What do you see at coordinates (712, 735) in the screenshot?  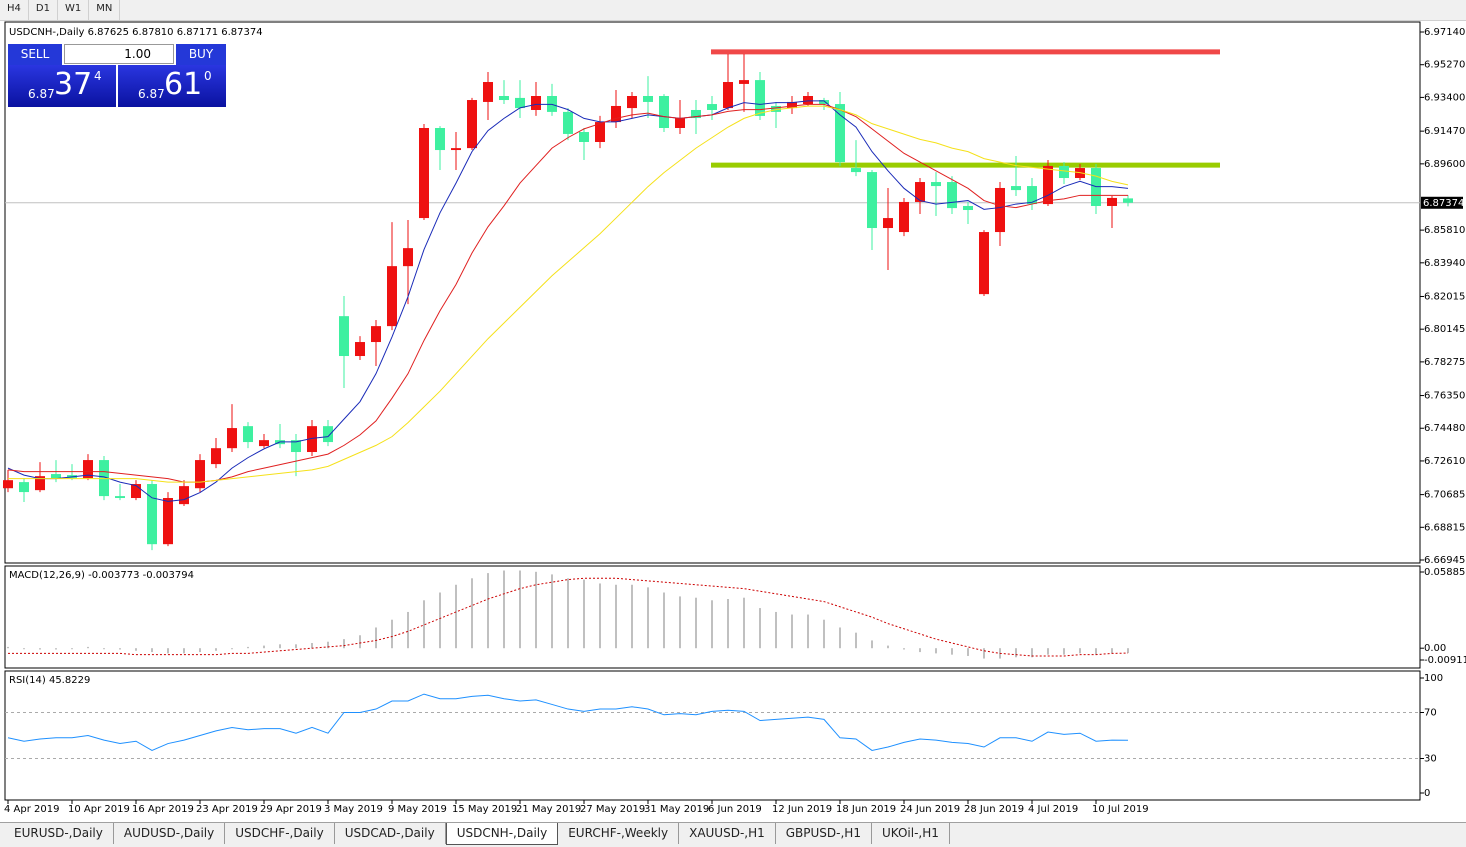 I see `rsi-panel` at bounding box center [712, 735].